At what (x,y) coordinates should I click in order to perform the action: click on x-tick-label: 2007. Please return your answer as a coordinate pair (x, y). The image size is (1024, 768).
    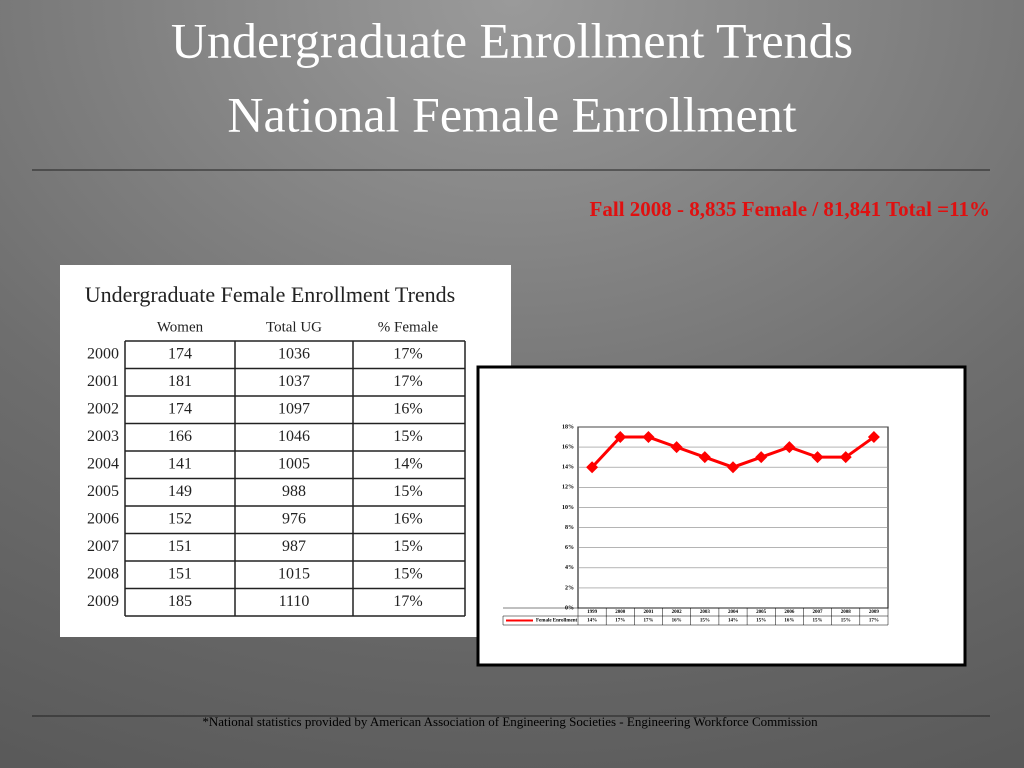
    Looking at the image, I should click on (818, 612).